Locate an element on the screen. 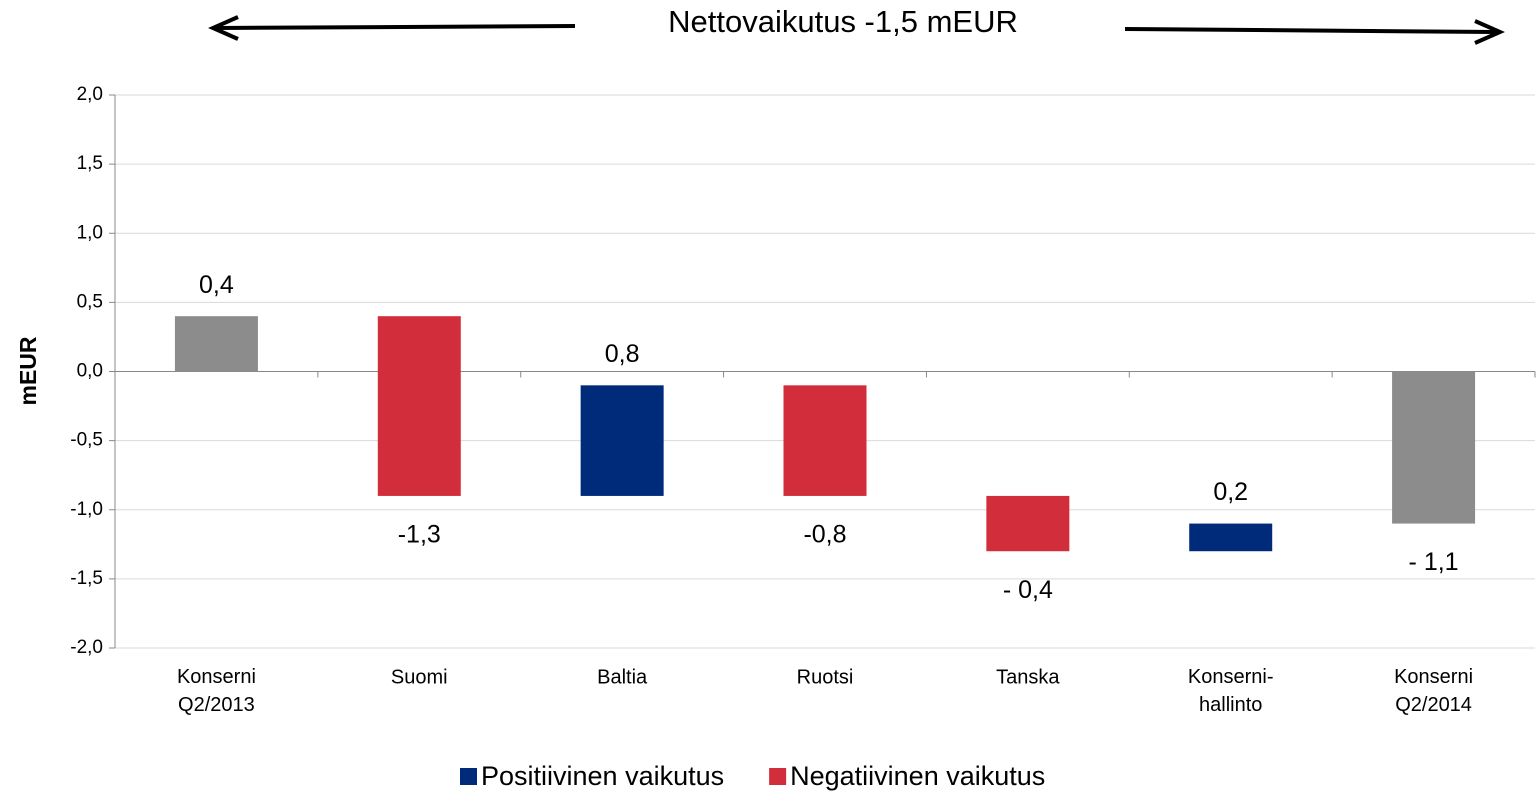  data-label: -0,8 is located at coordinates (824, 535).